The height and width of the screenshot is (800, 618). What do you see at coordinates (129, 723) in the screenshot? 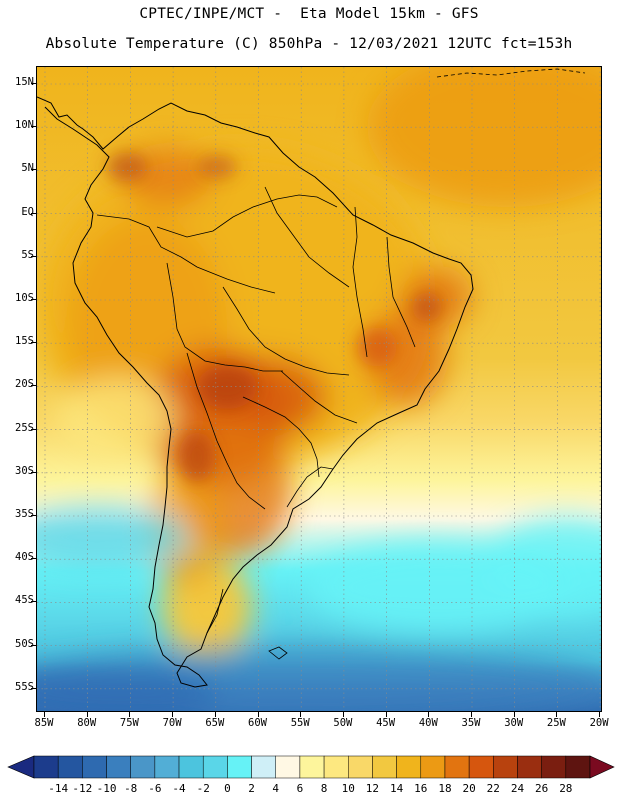
I see `lon-tick-label: 75W` at bounding box center [129, 723].